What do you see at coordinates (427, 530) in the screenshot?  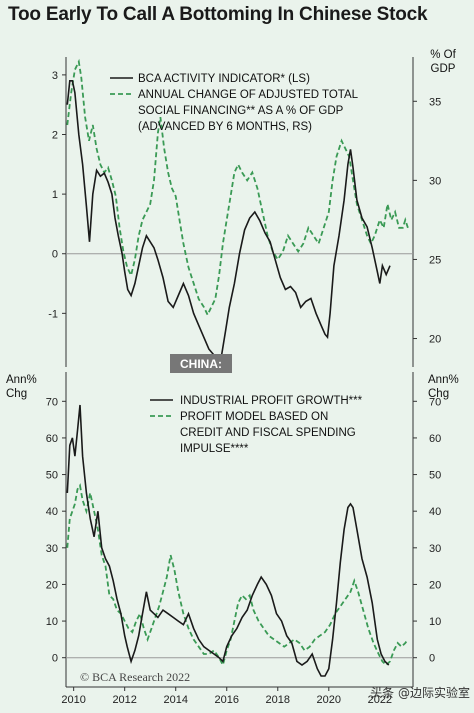 I see `bottom-right-ticks: 70 60 50 40 30 20 10 0` at bounding box center [427, 530].